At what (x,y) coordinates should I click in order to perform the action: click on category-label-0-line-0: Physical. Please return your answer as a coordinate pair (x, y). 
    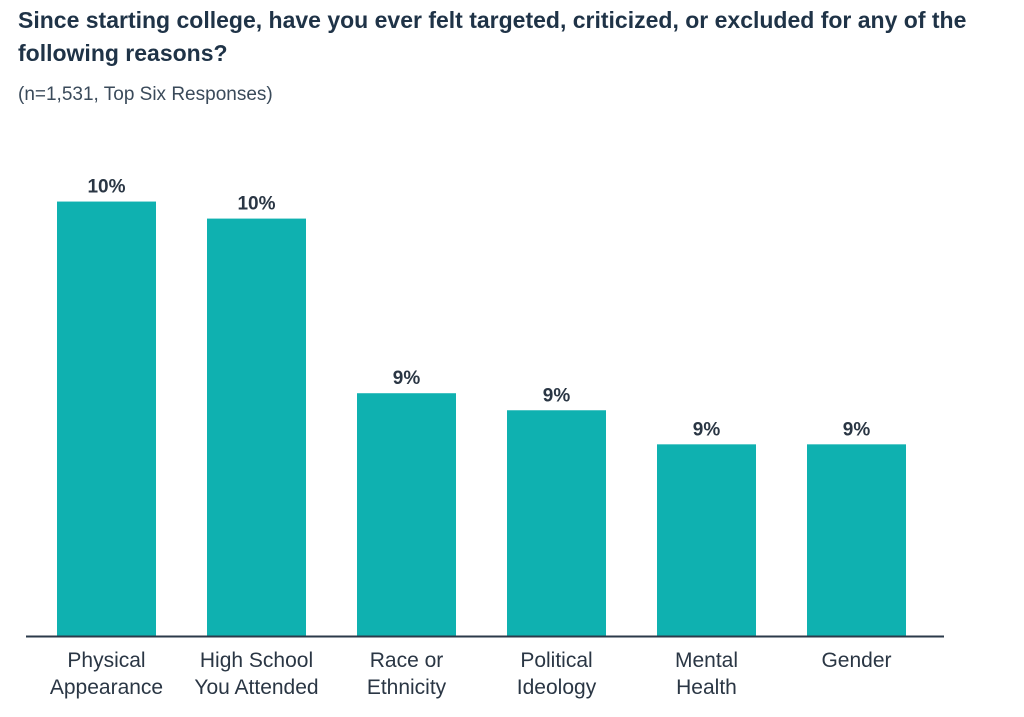
    Looking at the image, I should click on (106, 660).